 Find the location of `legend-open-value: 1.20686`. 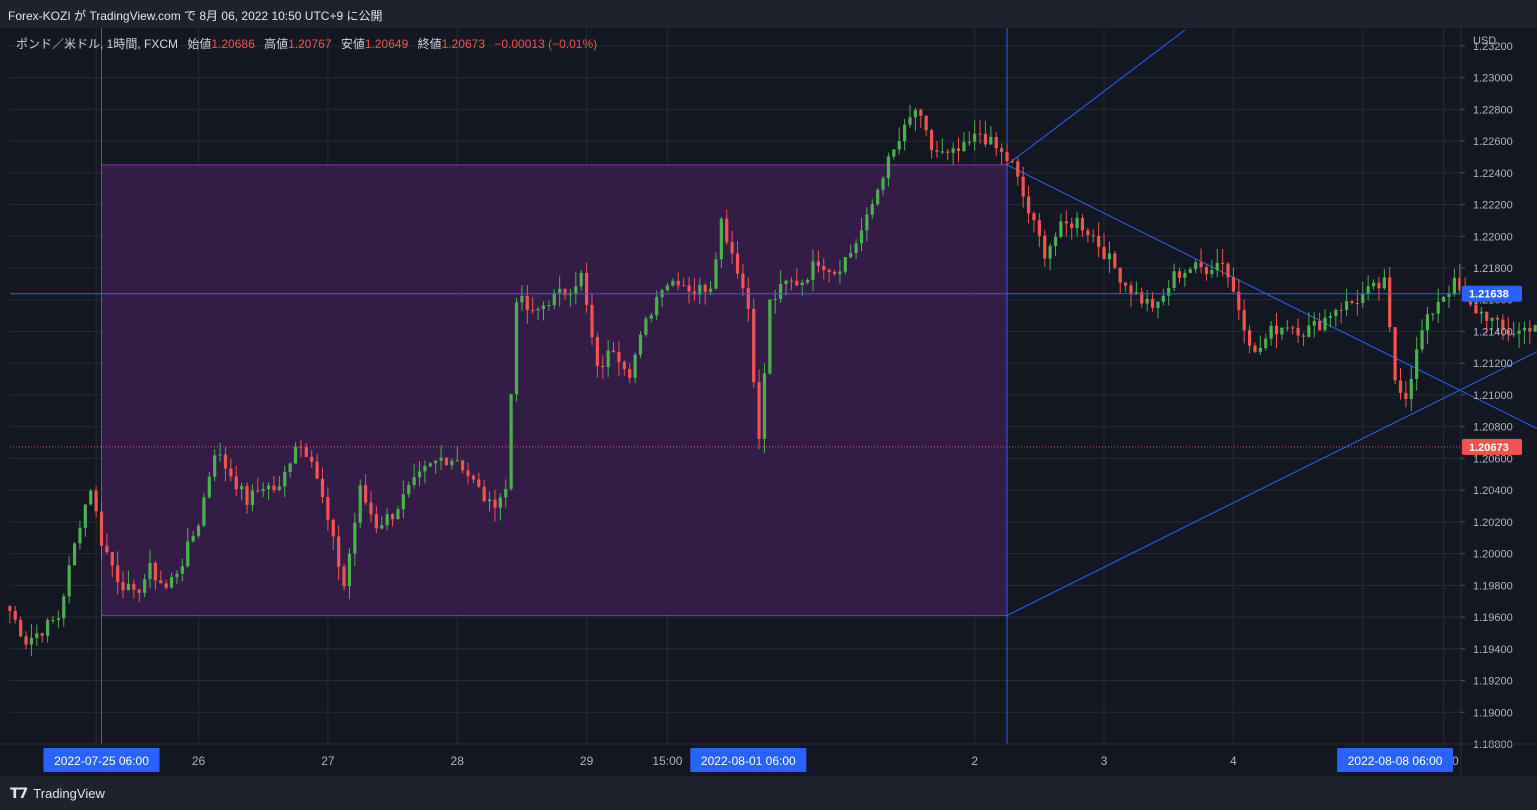

legend-open-value: 1.20686 is located at coordinates (233, 44).